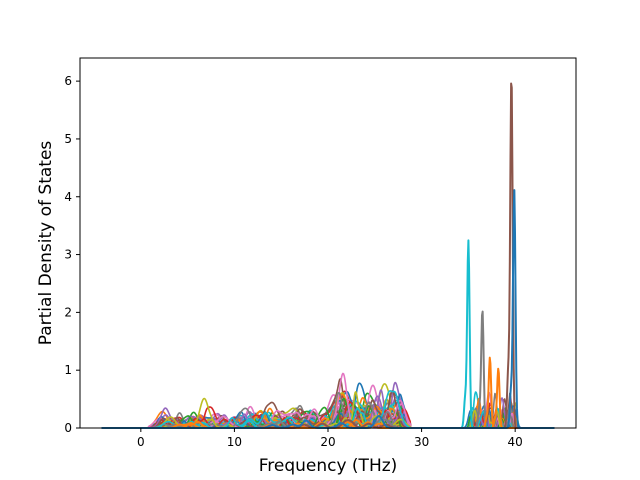 Image resolution: width=640 pixels, height=480 pixels. Describe the element at coordinates (68, 370) in the screenshot. I see `y-tick-label: 1` at that location.